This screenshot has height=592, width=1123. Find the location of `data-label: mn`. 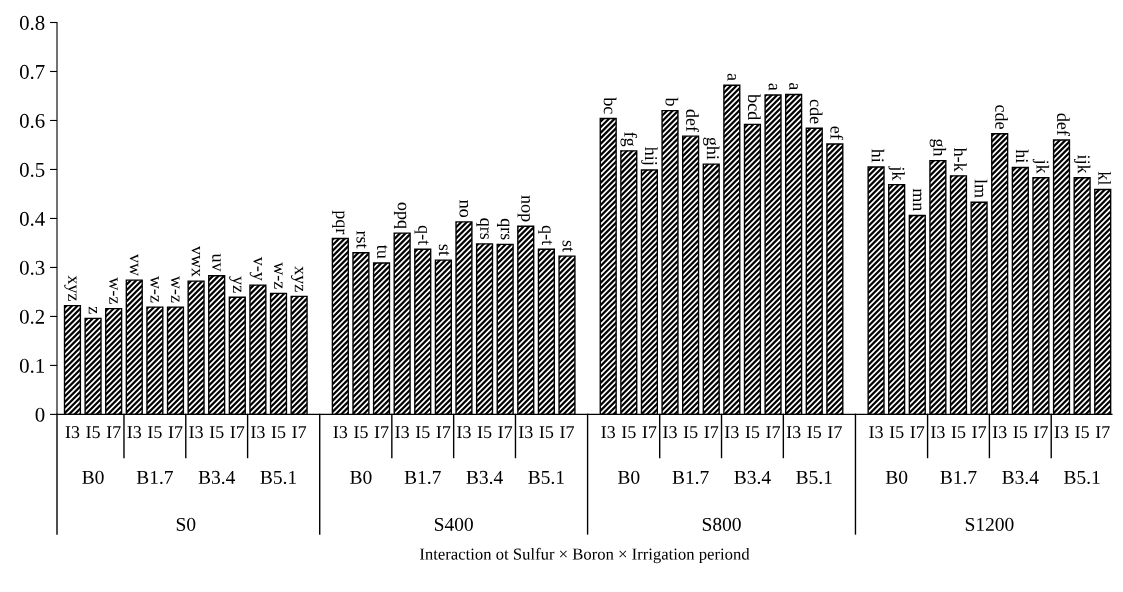

data-label: mn is located at coordinates (917, 200).